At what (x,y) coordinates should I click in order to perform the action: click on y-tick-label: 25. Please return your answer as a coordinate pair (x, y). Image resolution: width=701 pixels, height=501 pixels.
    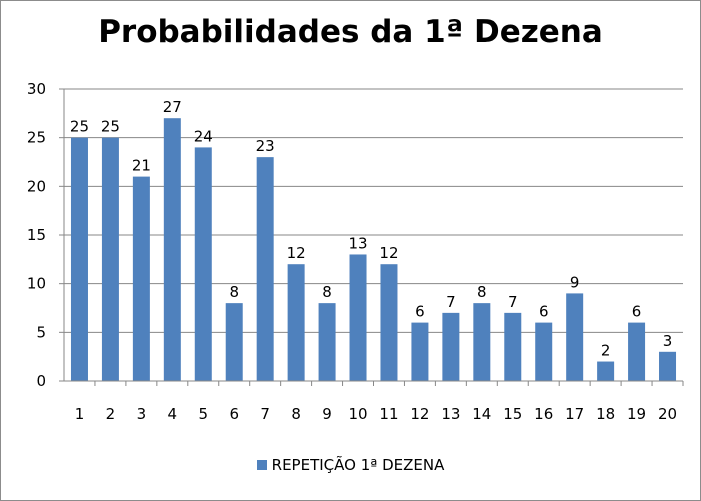
    Looking at the image, I should click on (36, 138).